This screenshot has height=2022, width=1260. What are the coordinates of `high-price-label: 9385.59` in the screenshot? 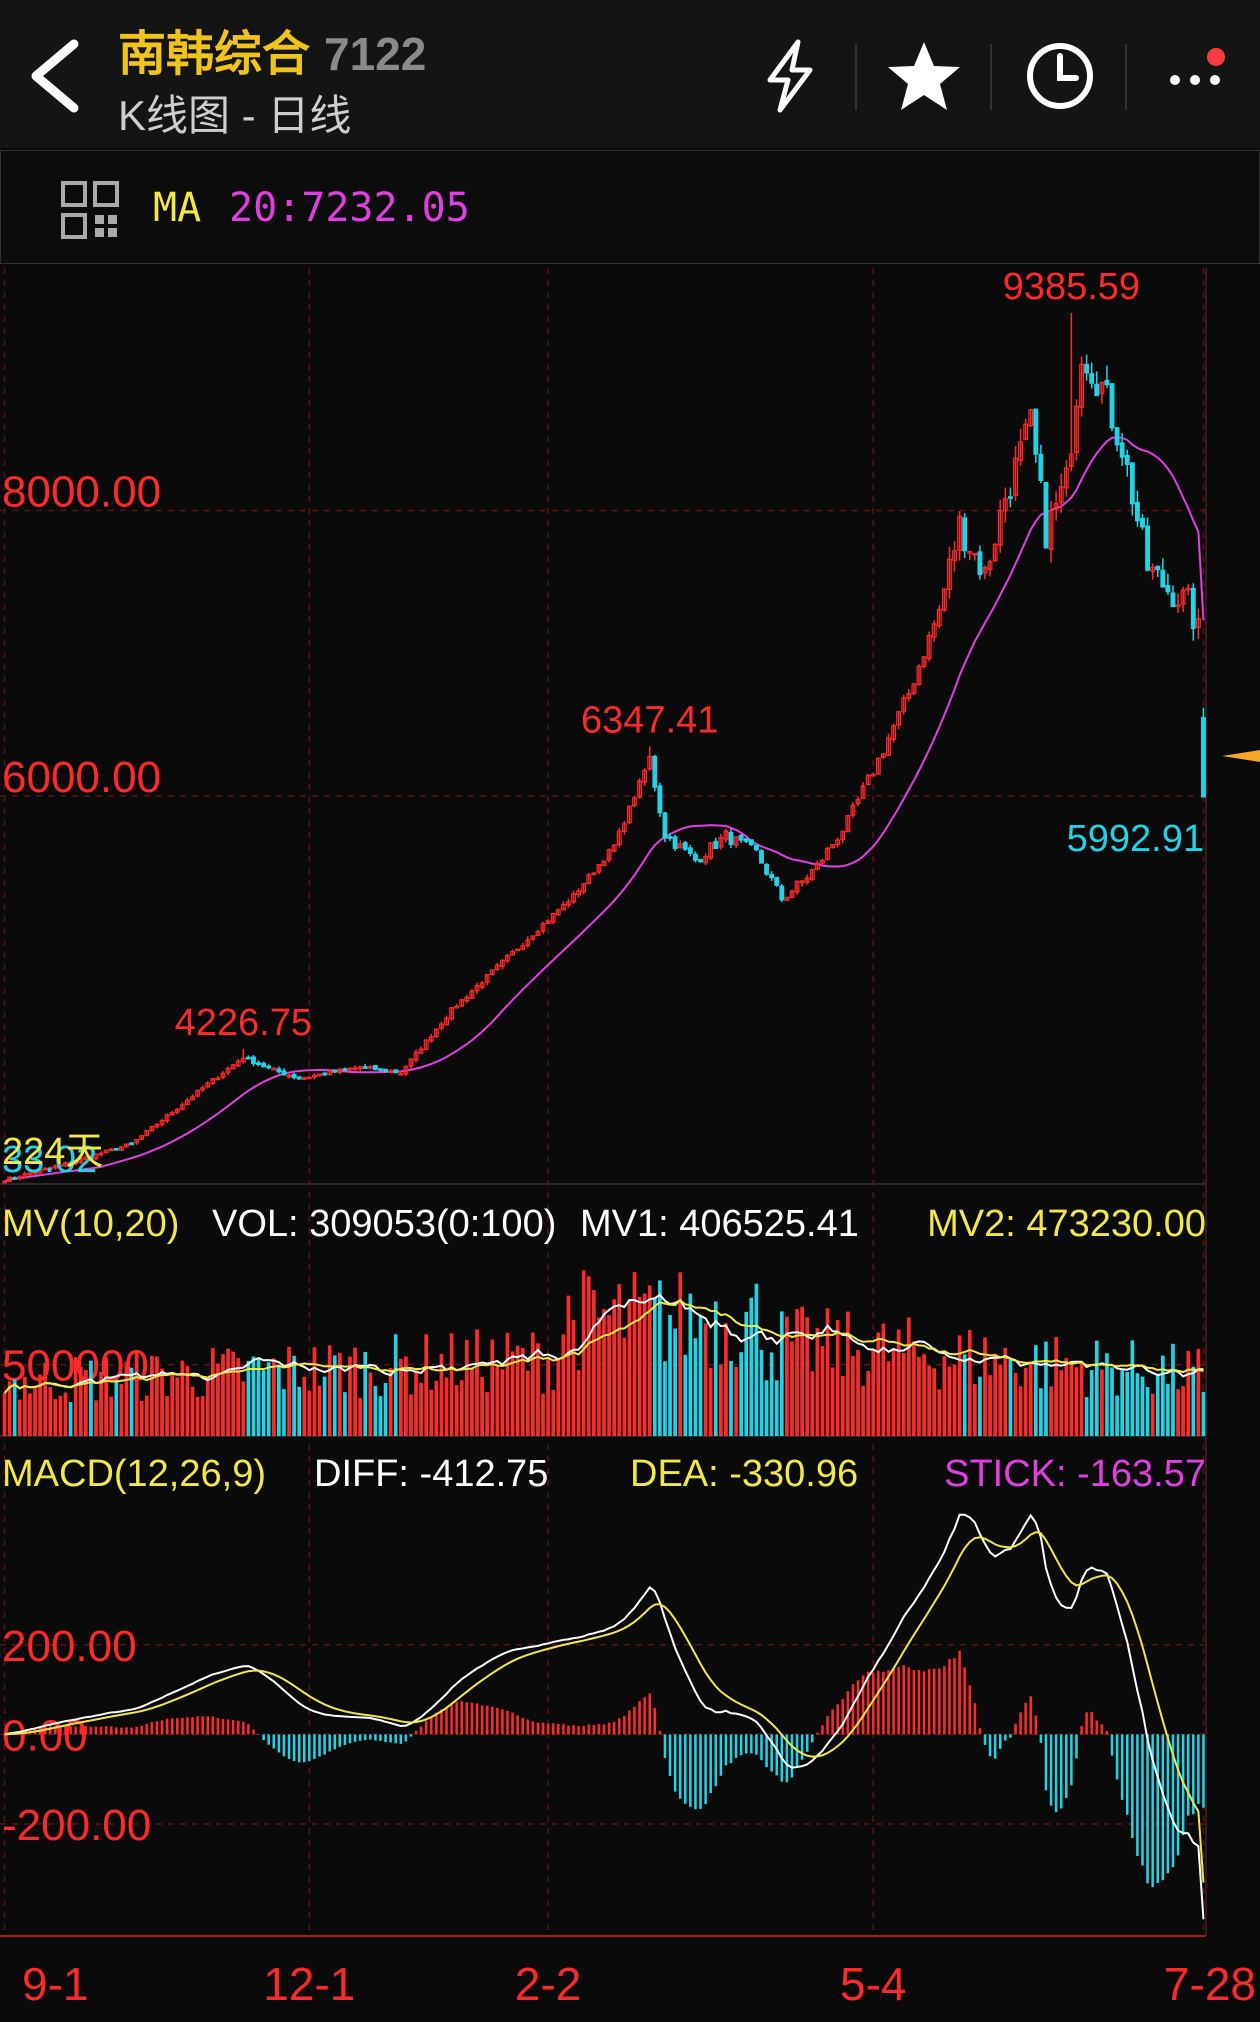 It's located at (1071, 287).